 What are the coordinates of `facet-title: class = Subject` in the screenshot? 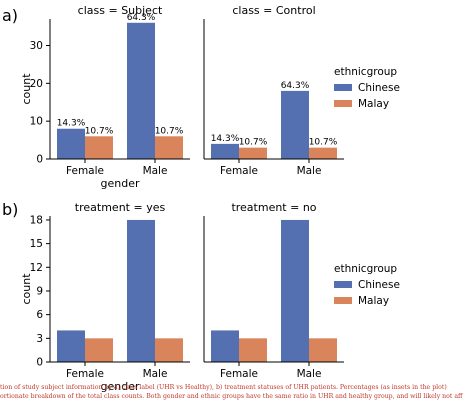 It's located at (120, 10).